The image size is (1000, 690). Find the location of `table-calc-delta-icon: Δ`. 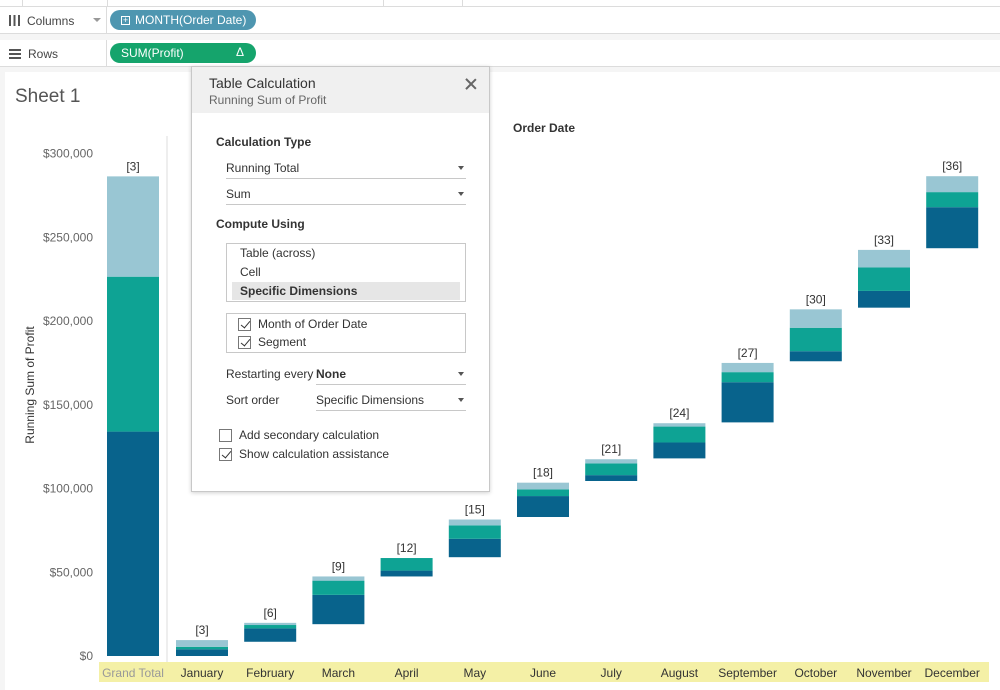

table-calc-delta-icon: Δ is located at coordinates (239, 52).